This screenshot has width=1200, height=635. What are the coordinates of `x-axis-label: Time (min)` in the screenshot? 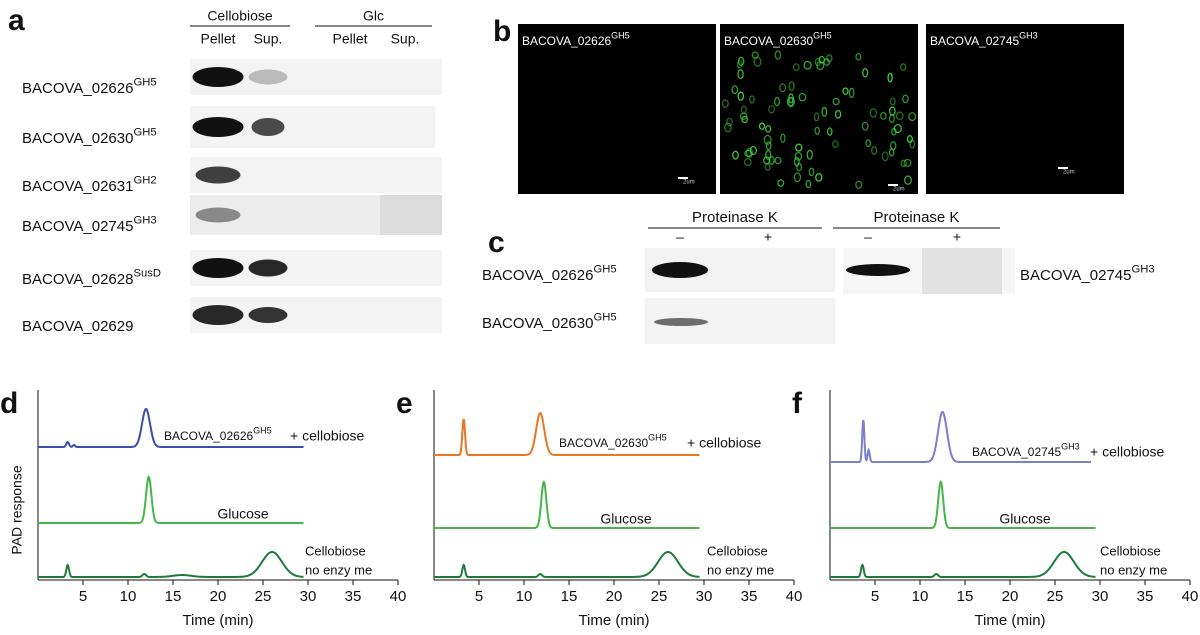 It's located at (613, 620).